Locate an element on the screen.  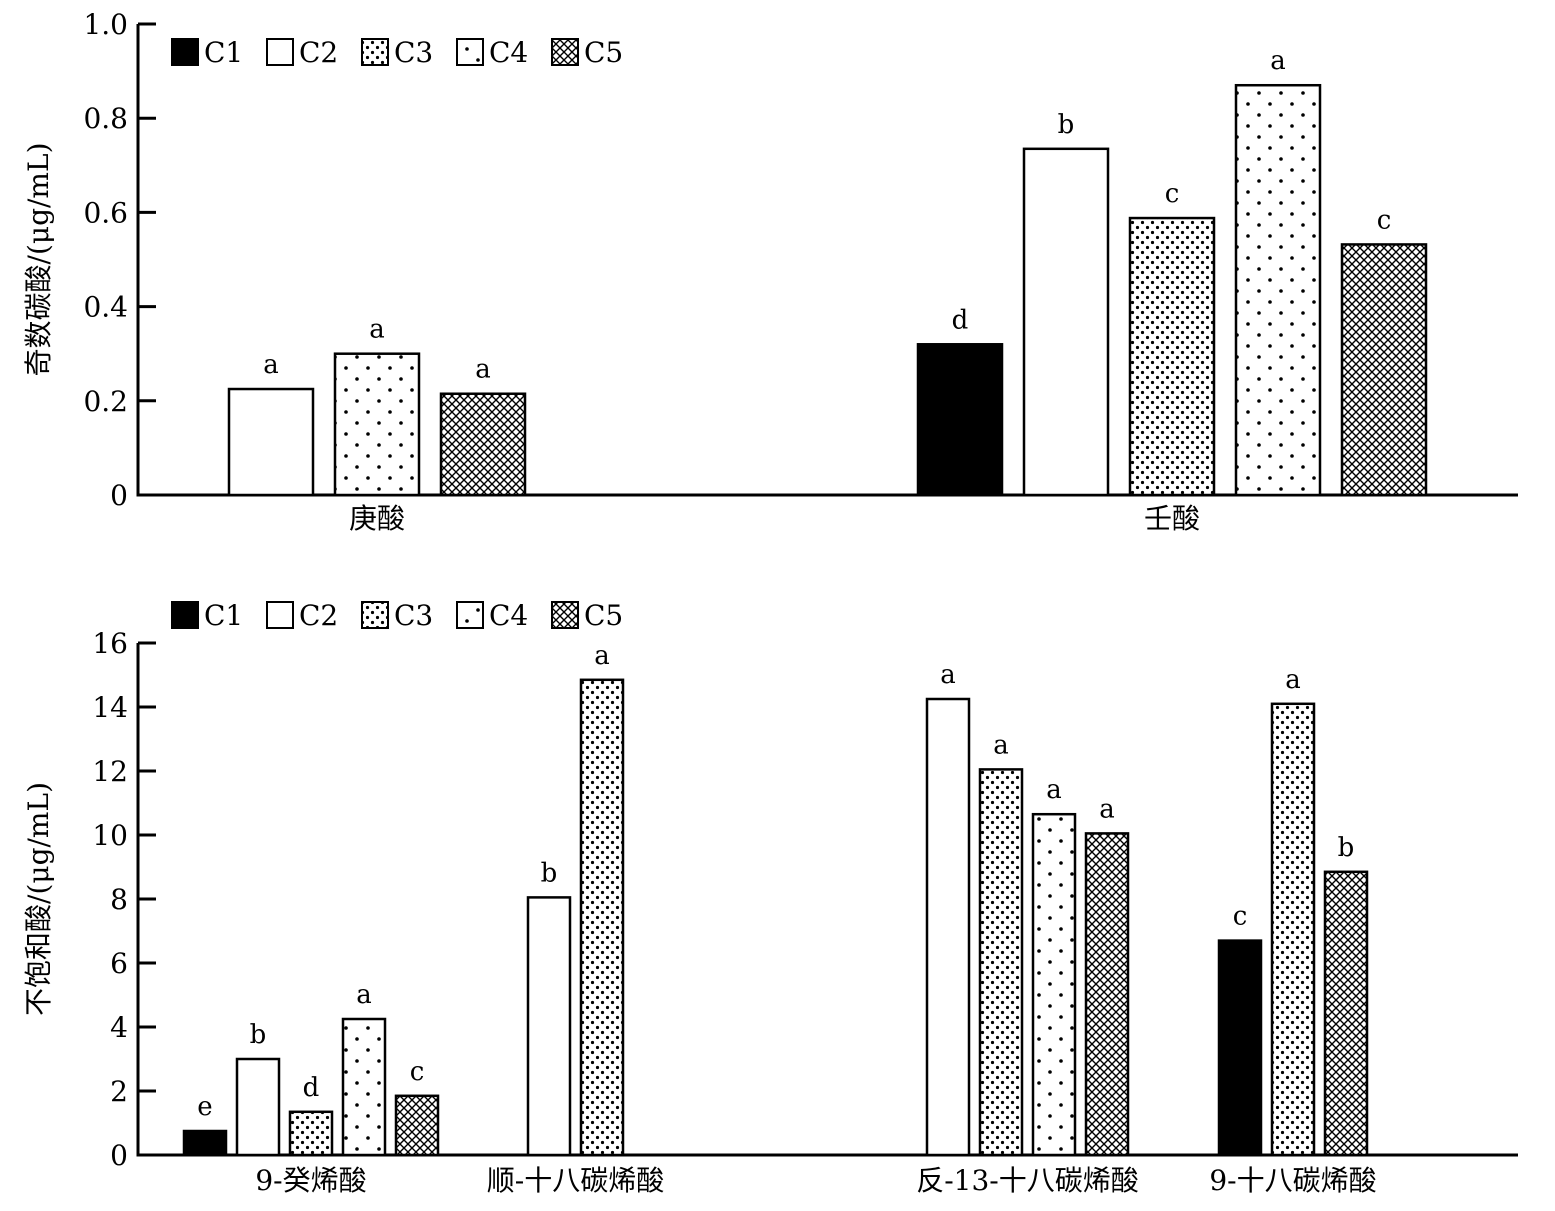
x-category-label: 反-13-十八碳烯酸 is located at coordinates (1027, 1180).